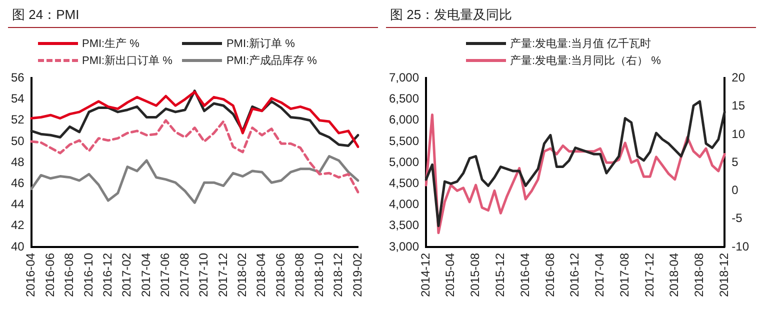 Image resolution: width=757 pixels, height=320 pixels. I want to click on x-tick-label: 2014-12, so click(425, 275).